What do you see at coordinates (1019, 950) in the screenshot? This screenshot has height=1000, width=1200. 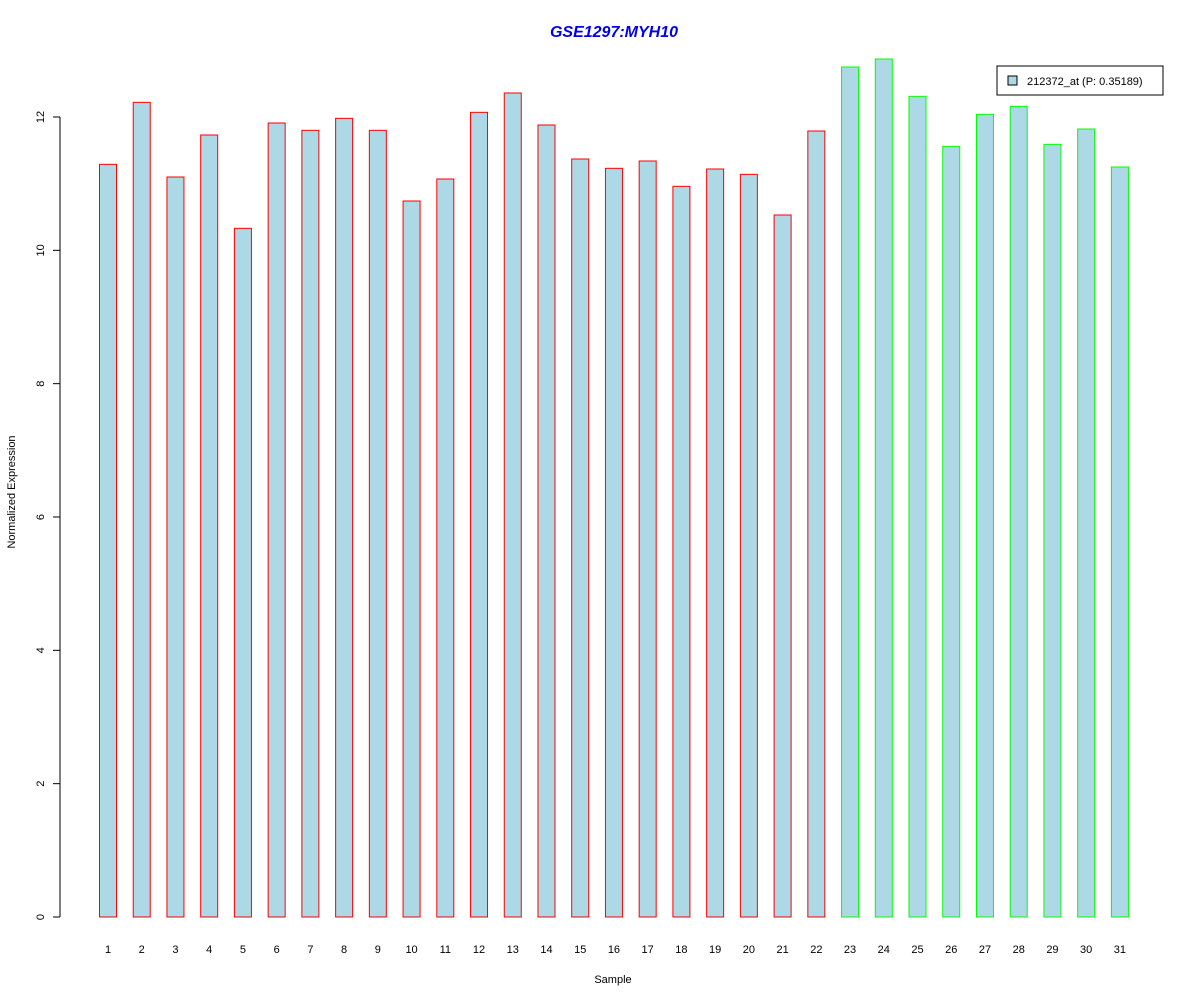 I see `x-tick-label: 28` at bounding box center [1019, 950].